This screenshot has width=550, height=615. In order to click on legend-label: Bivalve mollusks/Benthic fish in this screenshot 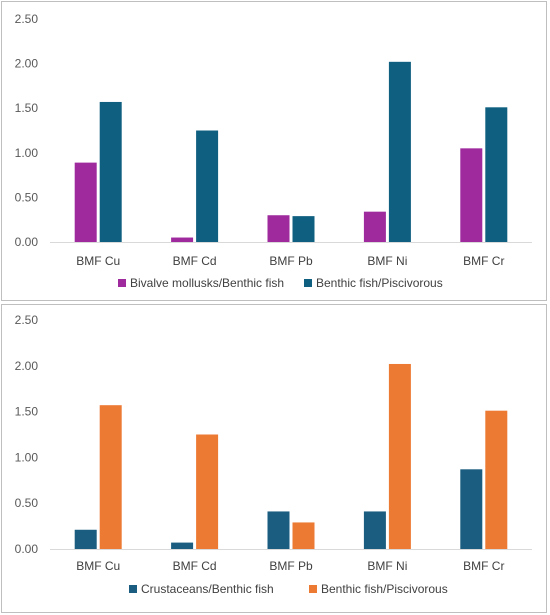, I will do `click(207, 283)`.